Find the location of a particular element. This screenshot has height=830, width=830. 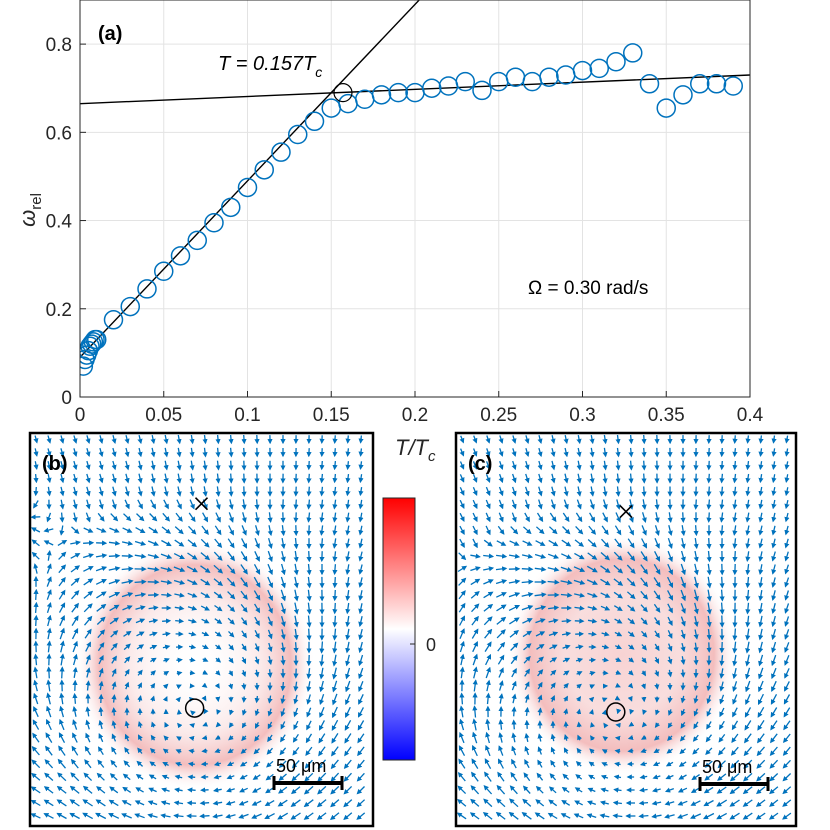

vorticity-ring-c is located at coordinates (622, 655).